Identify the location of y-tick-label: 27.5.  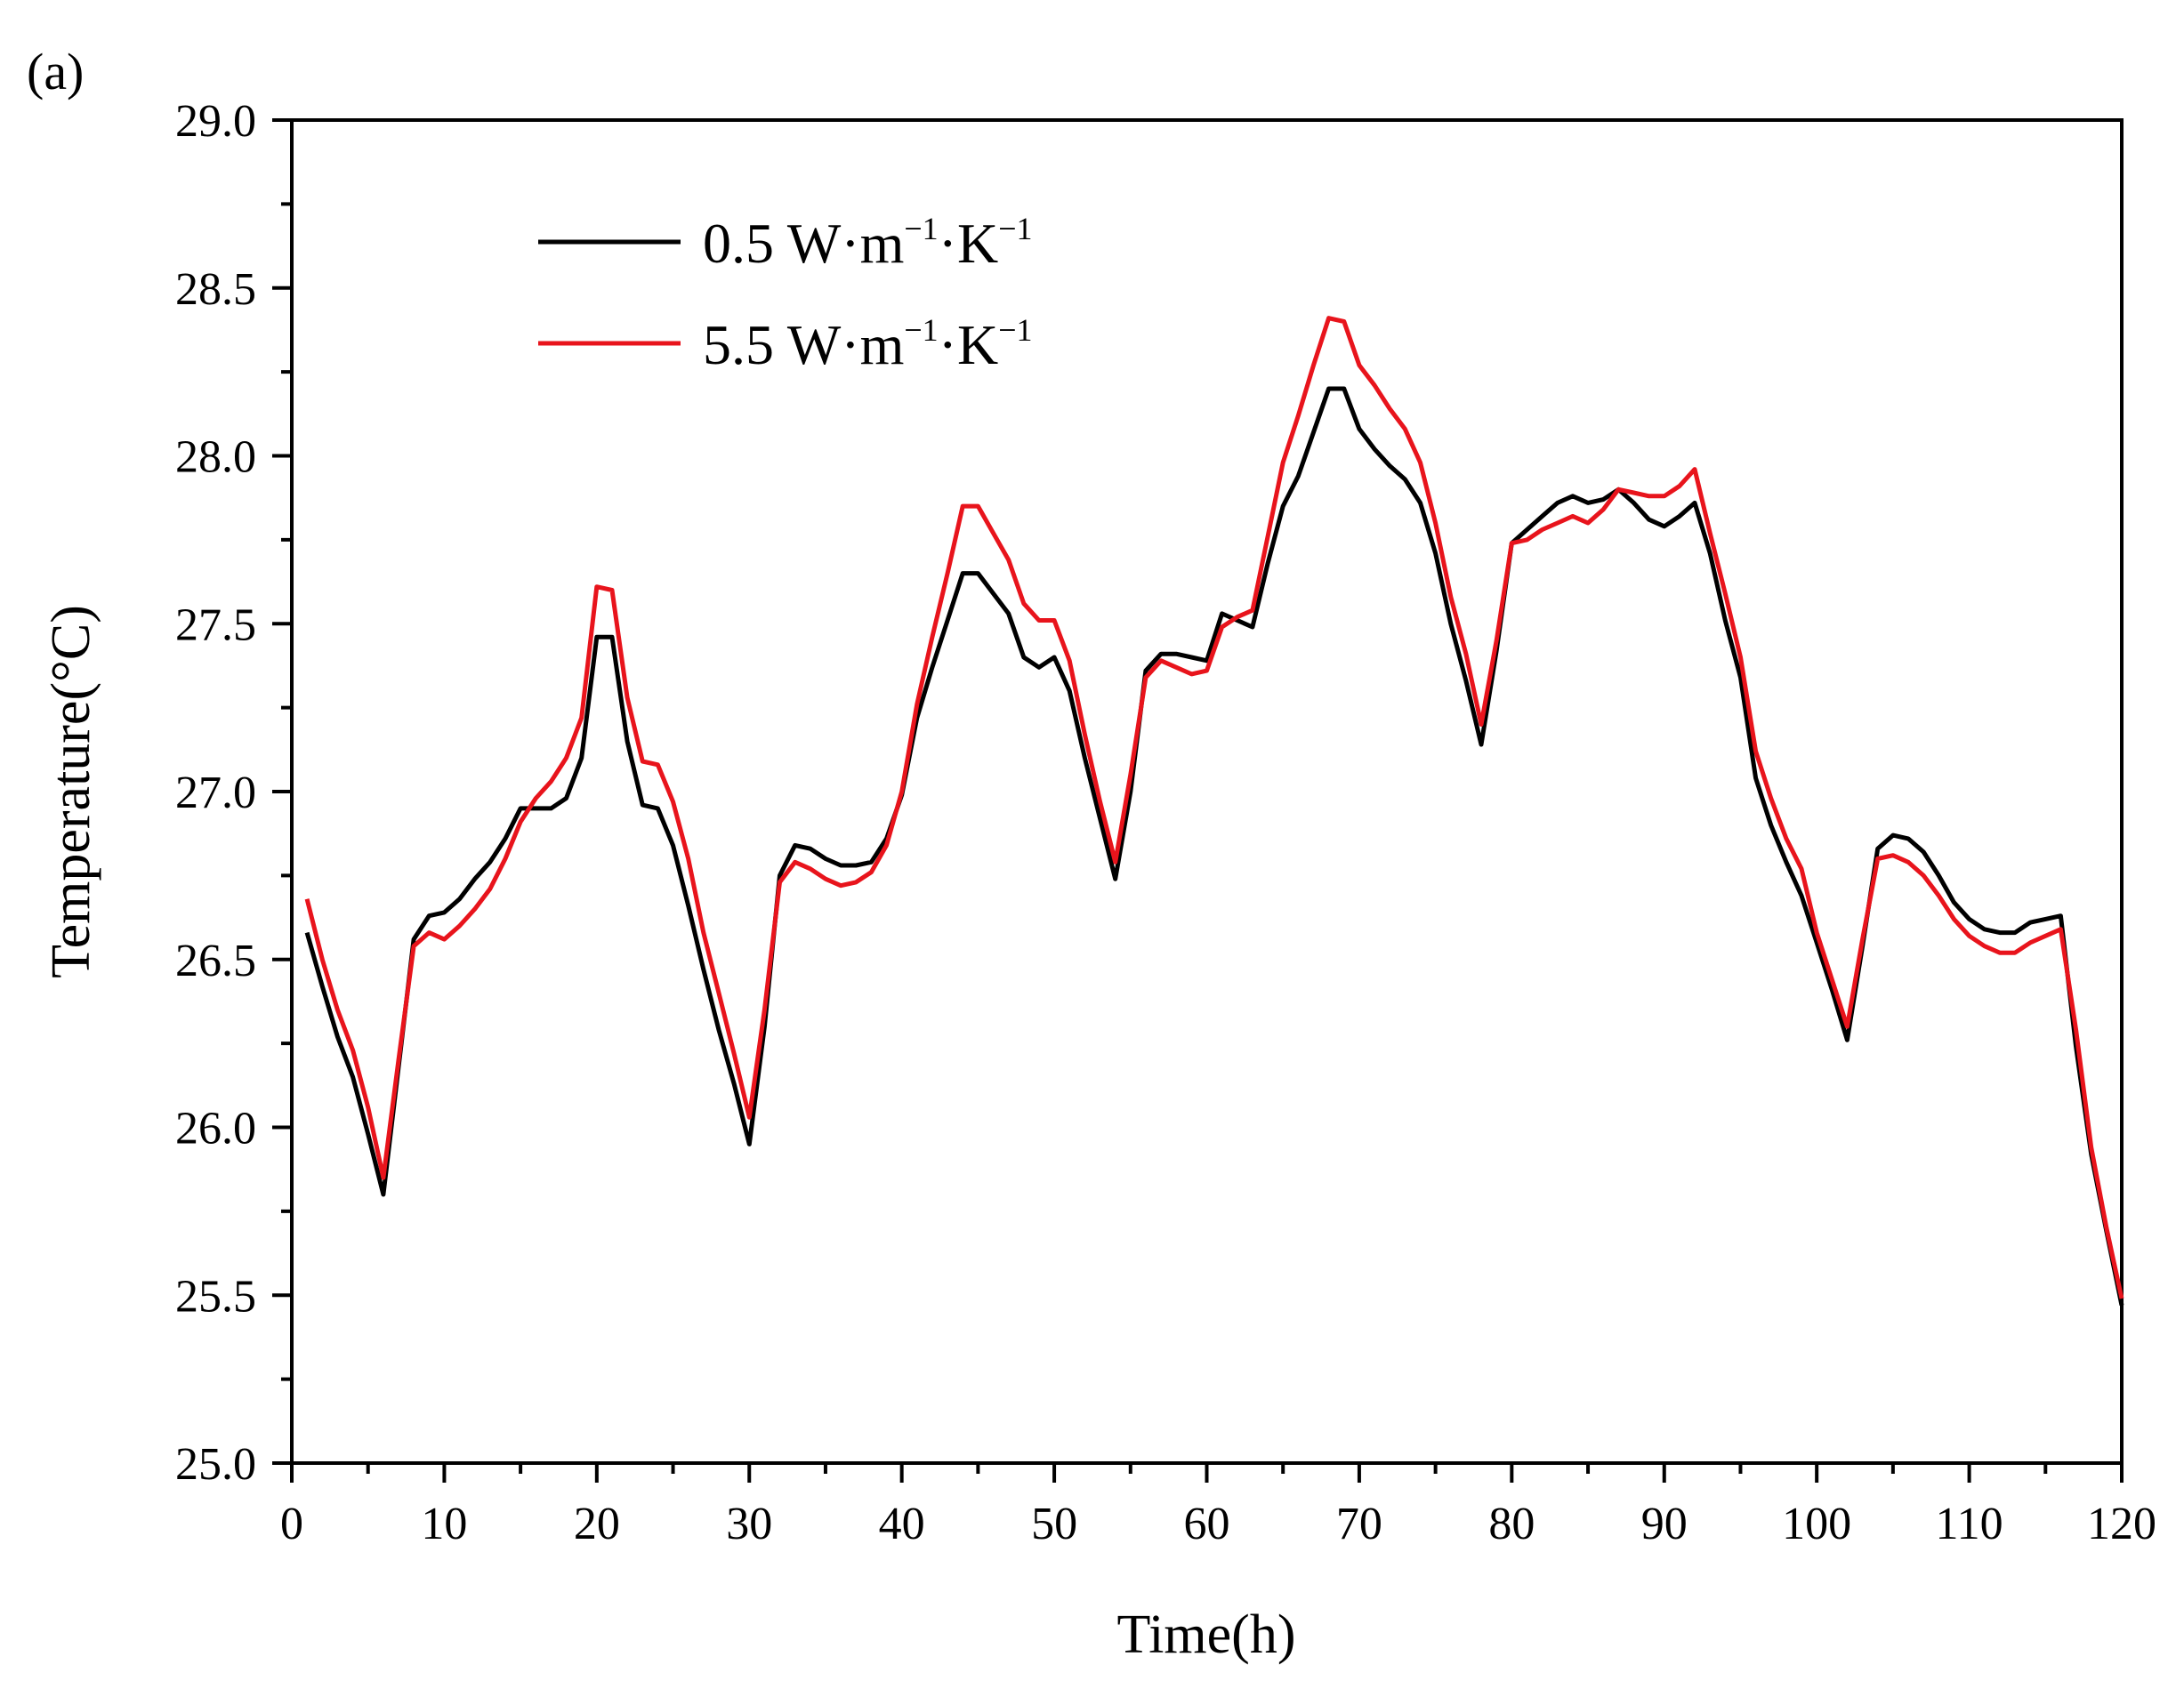
(215, 624).